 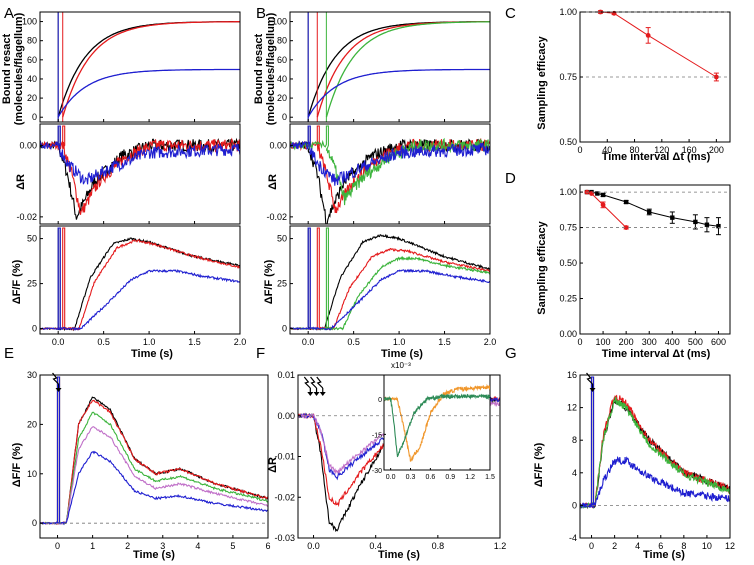 What do you see at coordinates (470, 477) in the screenshot?
I see `f-inset-xtick-label-4: 1.2` at bounding box center [470, 477].